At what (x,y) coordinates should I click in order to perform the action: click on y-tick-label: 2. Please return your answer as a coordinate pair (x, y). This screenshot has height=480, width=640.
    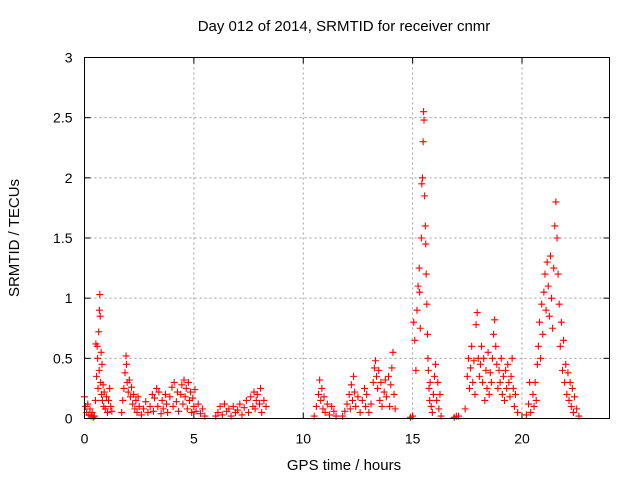
    Looking at the image, I should click on (69, 178).